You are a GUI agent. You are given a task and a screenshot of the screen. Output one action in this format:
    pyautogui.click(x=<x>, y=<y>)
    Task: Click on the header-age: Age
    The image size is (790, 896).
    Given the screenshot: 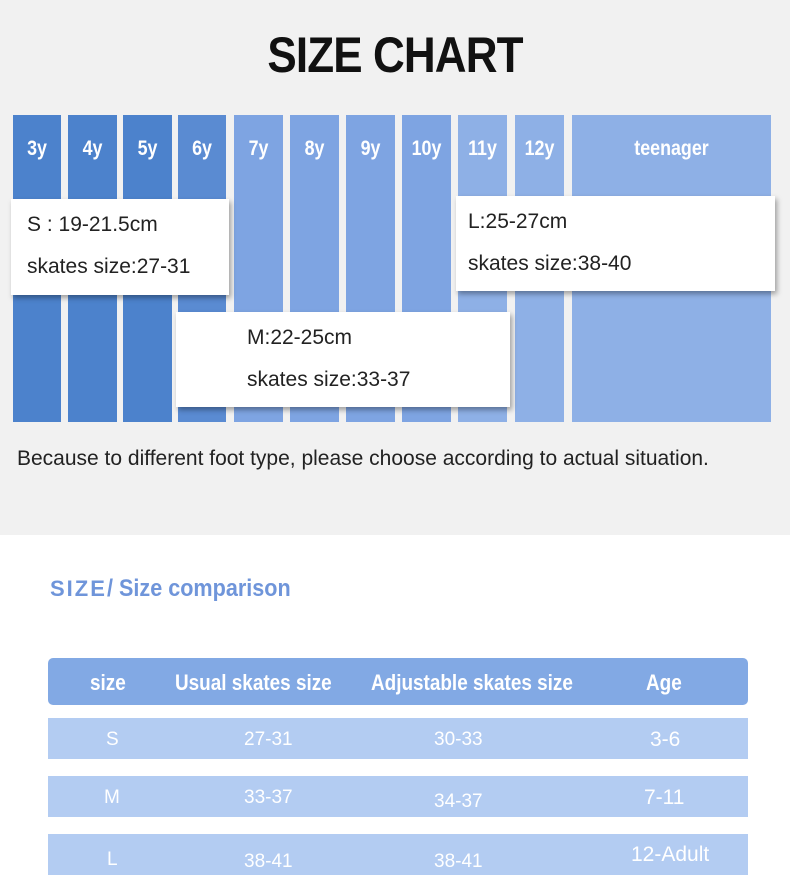 What is the action you would take?
    pyautogui.click(x=664, y=682)
    